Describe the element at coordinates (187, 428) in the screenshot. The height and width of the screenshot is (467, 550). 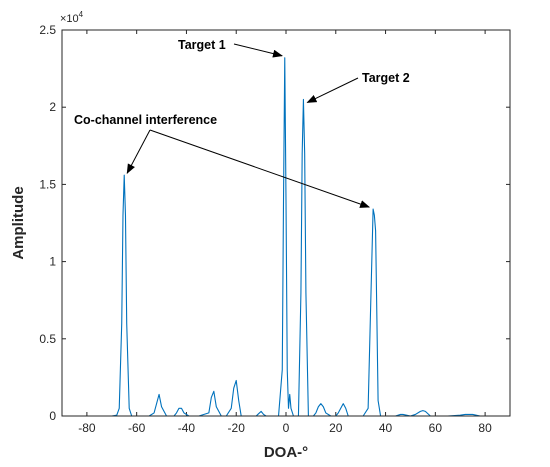
I see `x-tick-label: -40` at that location.